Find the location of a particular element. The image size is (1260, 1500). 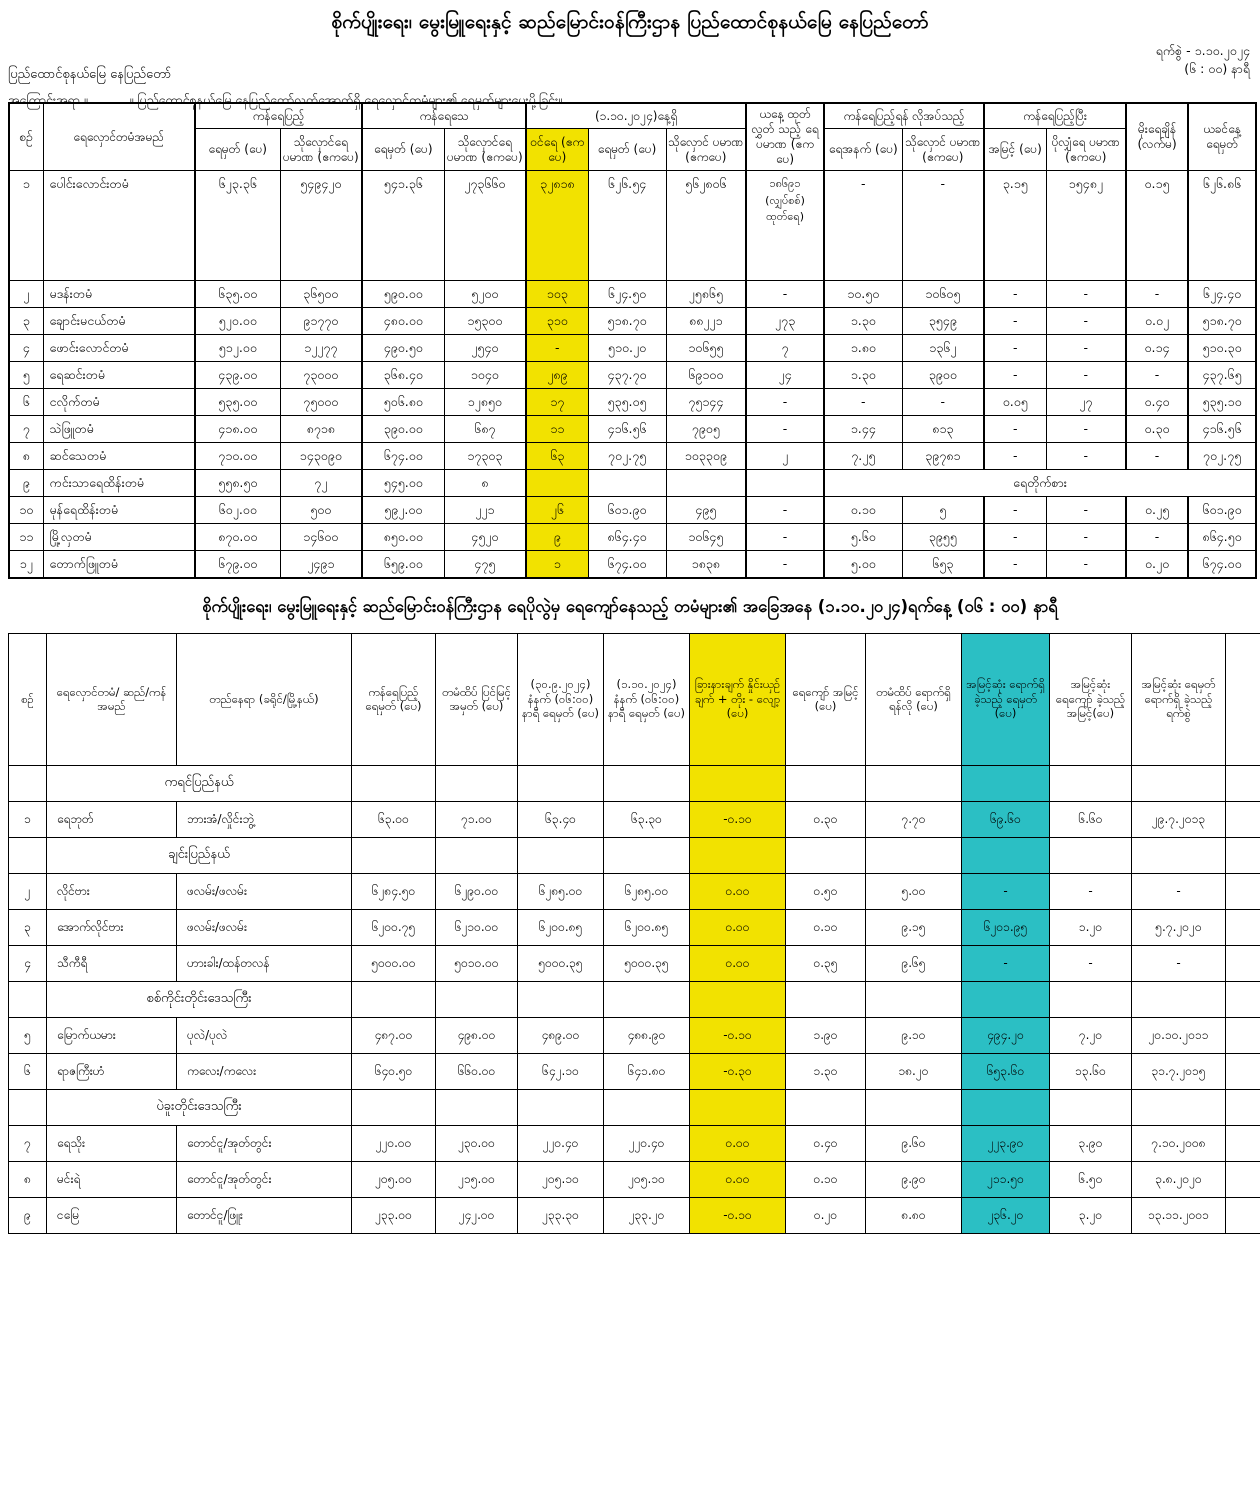

location: ဟားခါး/ထန်တလန် is located at coordinates (264, 963).